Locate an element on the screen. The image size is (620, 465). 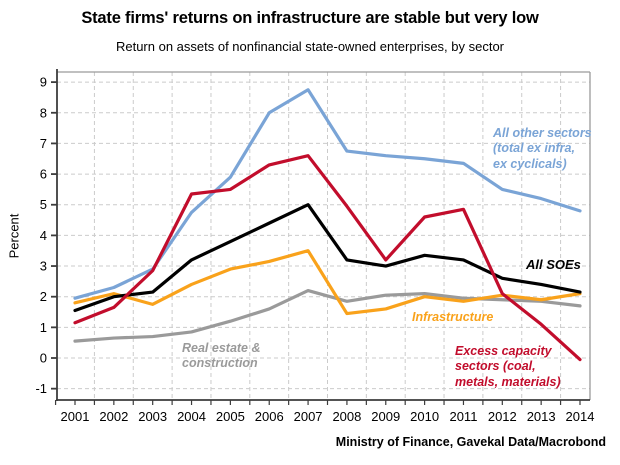
svg-text: 8 is located at coordinates (43, 112).